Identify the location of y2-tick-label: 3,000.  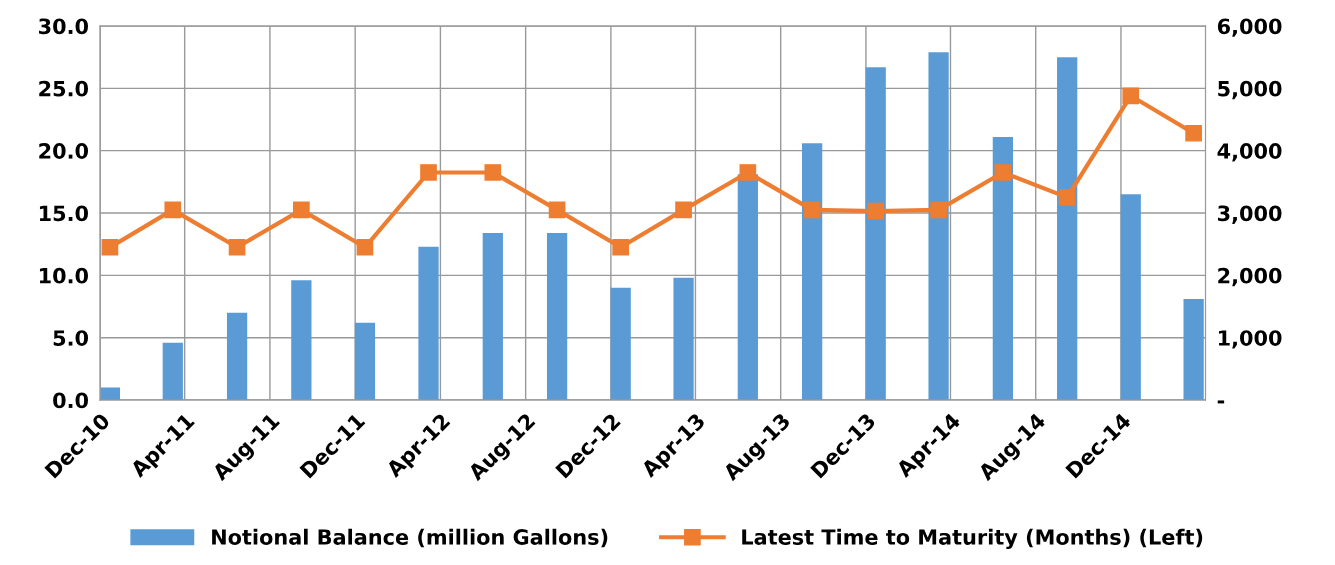
(1250, 214).